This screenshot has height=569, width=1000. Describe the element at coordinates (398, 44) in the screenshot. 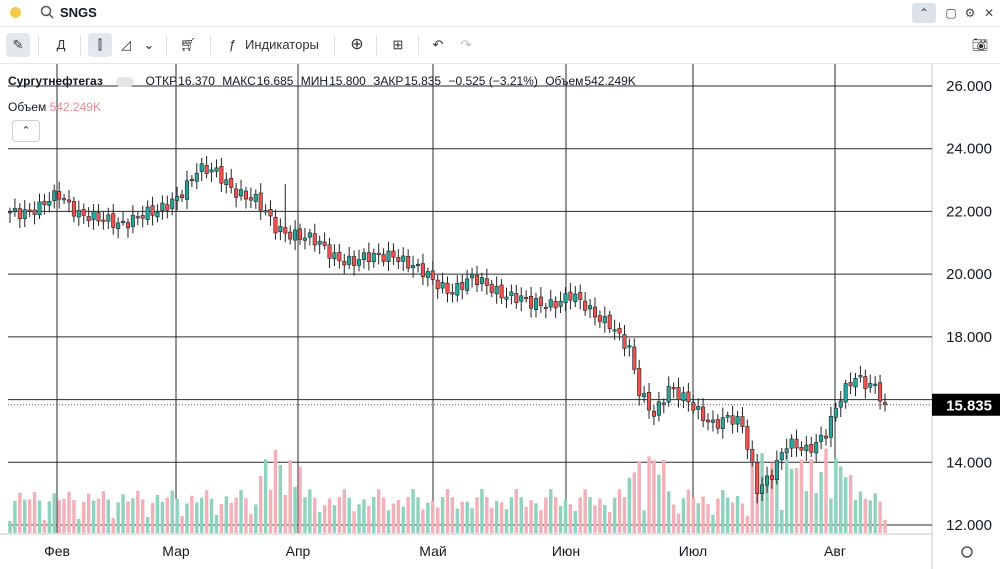

I see `layout-grid-icon: ⊞` at that location.